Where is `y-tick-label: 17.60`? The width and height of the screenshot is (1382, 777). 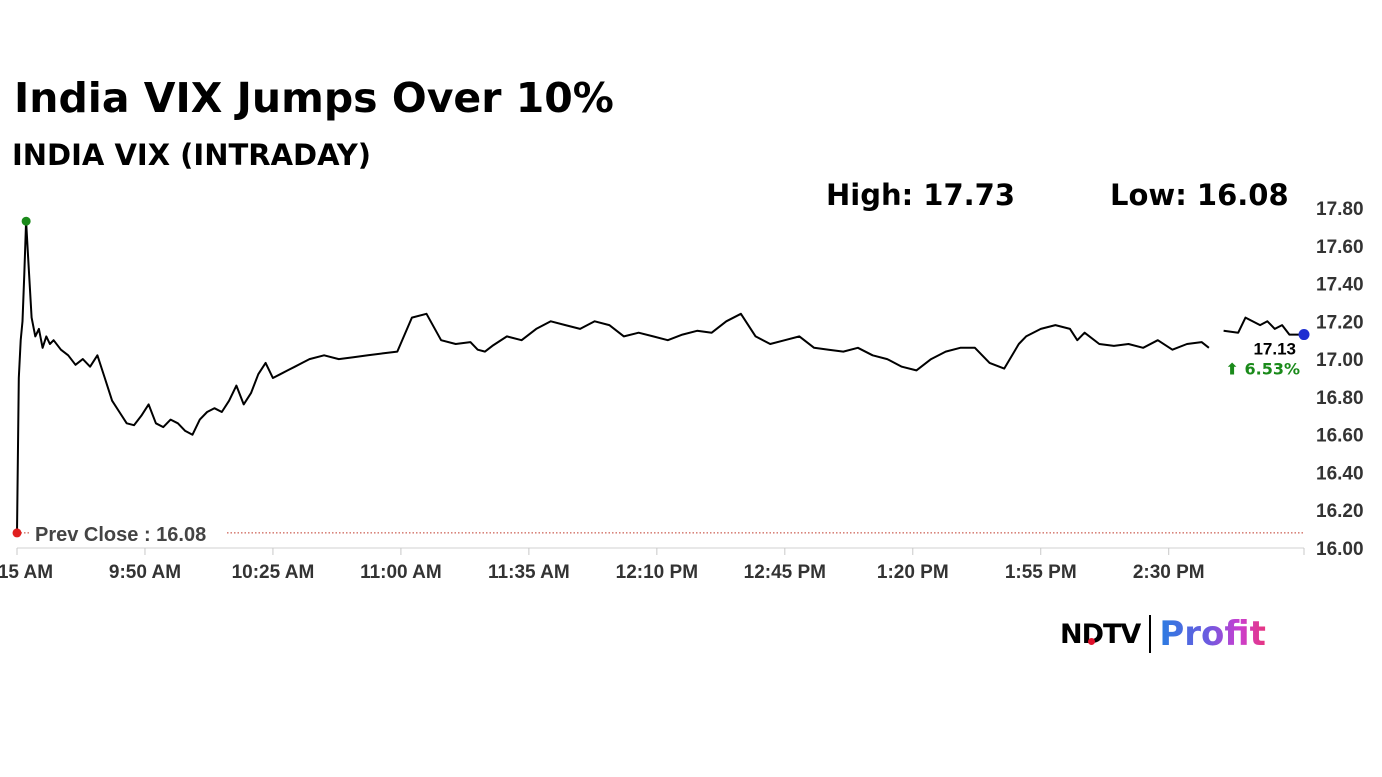
y-tick-label: 17.60 is located at coordinates (1340, 247).